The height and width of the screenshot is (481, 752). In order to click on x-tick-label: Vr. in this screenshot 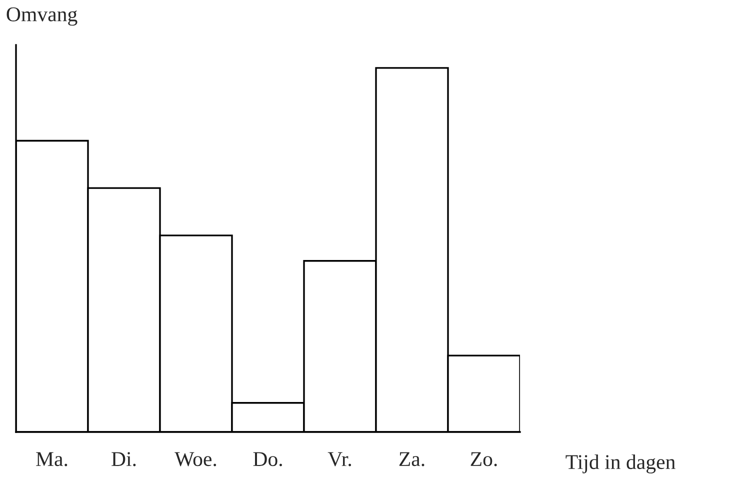, I will do `click(340, 459)`.